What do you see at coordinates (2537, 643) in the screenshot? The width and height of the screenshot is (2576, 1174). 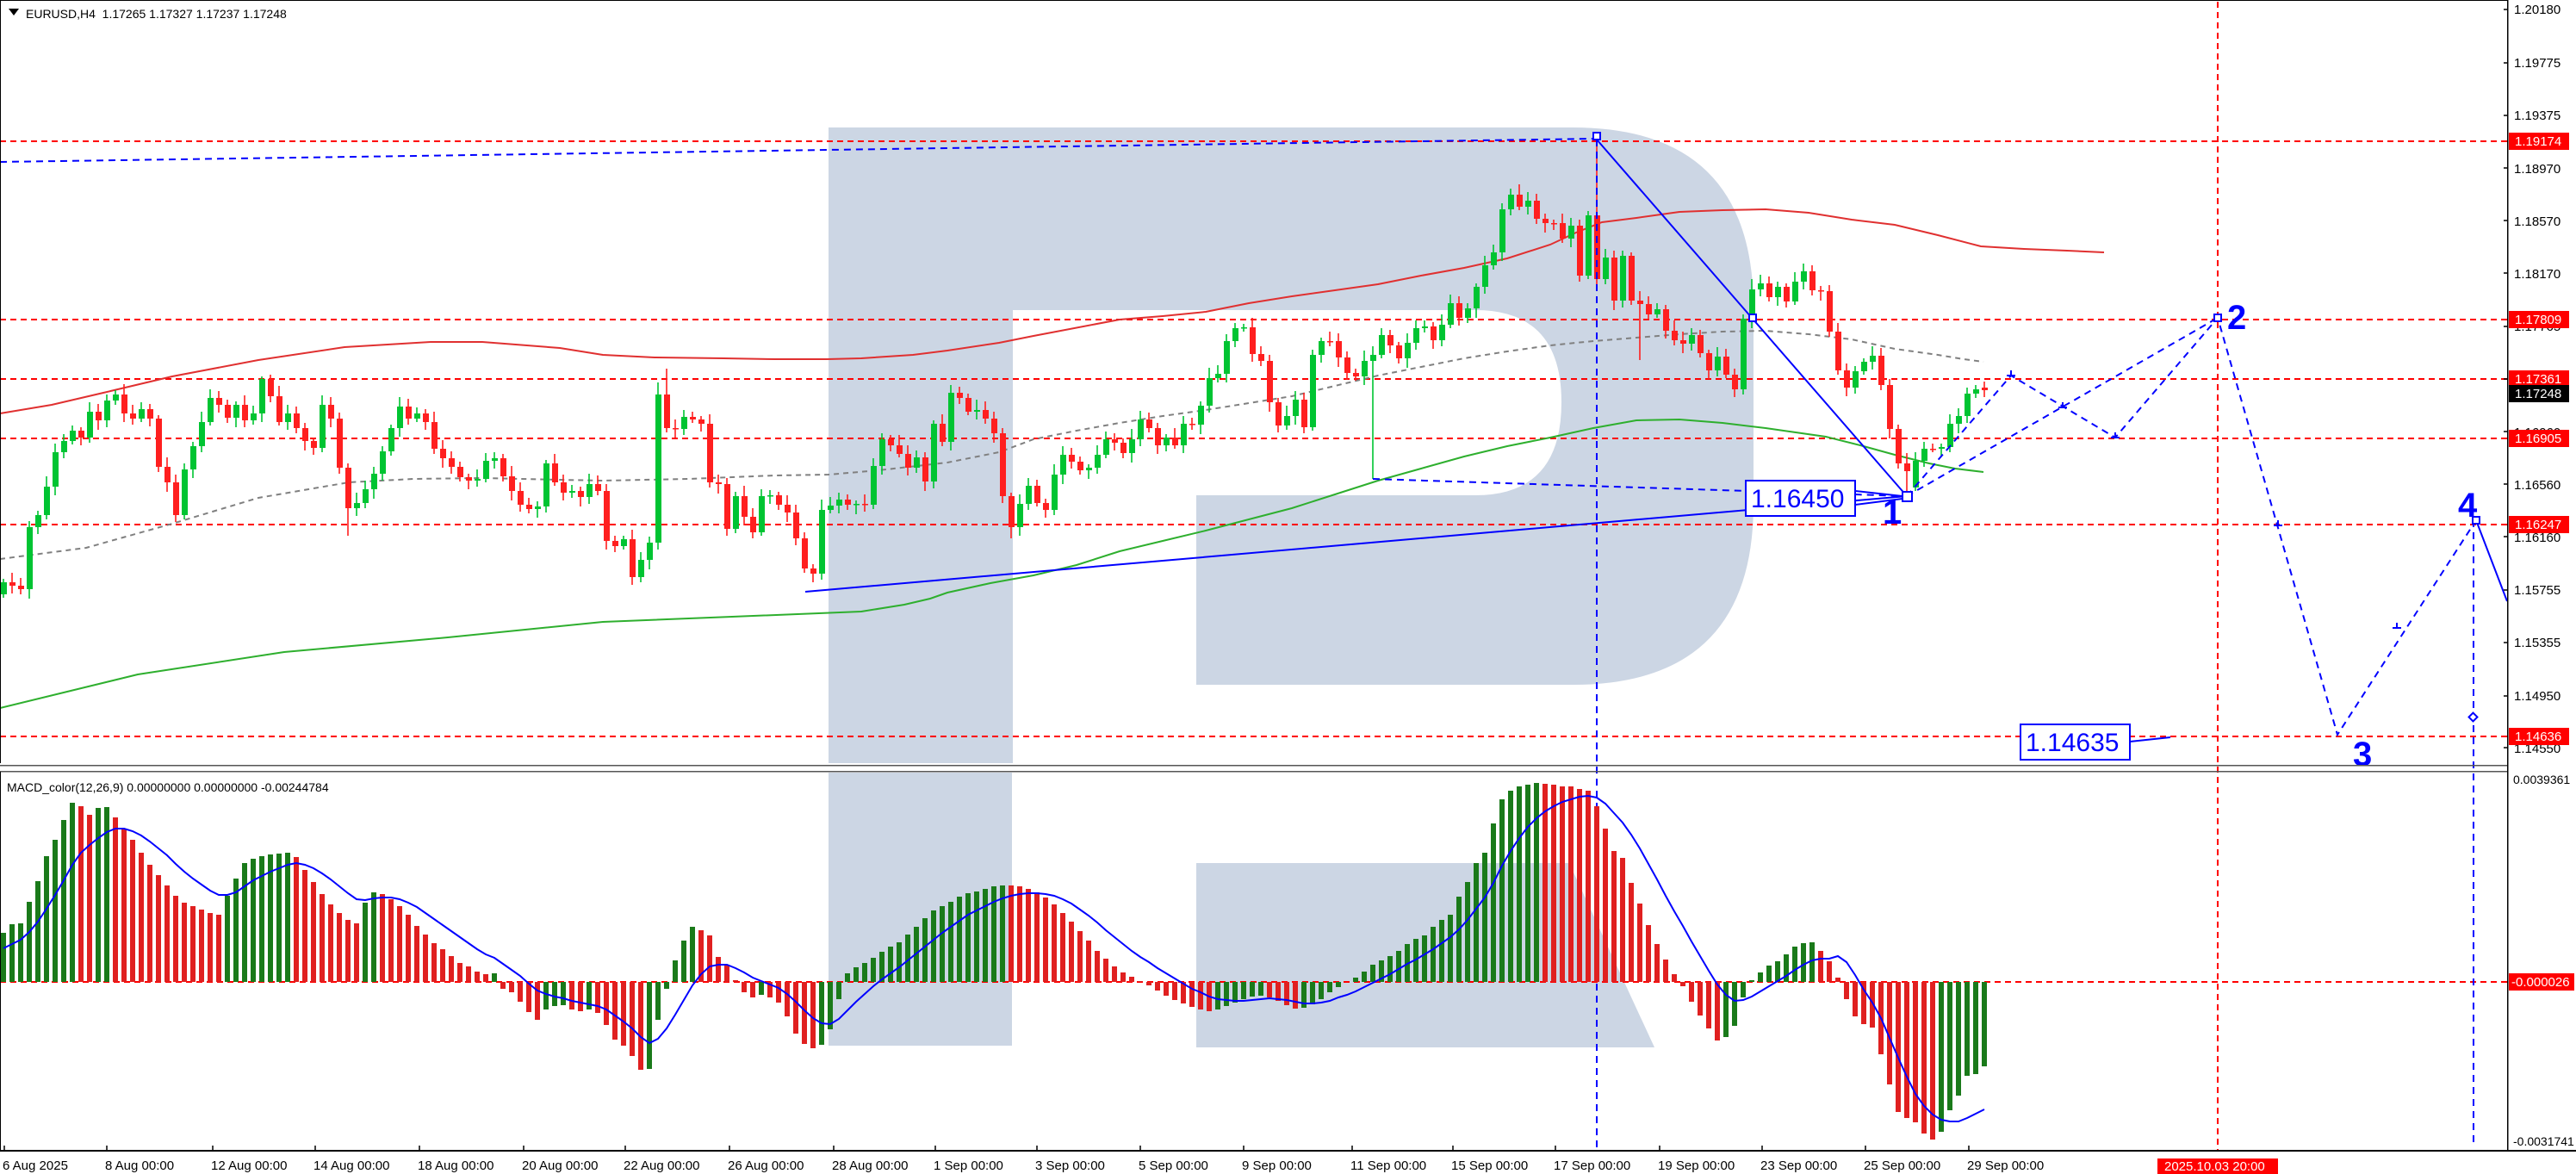 I see `svg-text: 1.15355` at bounding box center [2537, 643].